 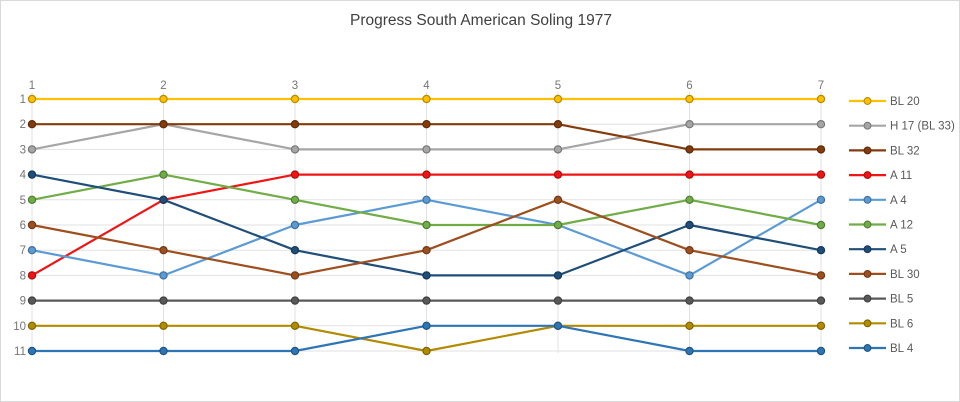 I want to click on legend-label: A 4, so click(x=898, y=201).